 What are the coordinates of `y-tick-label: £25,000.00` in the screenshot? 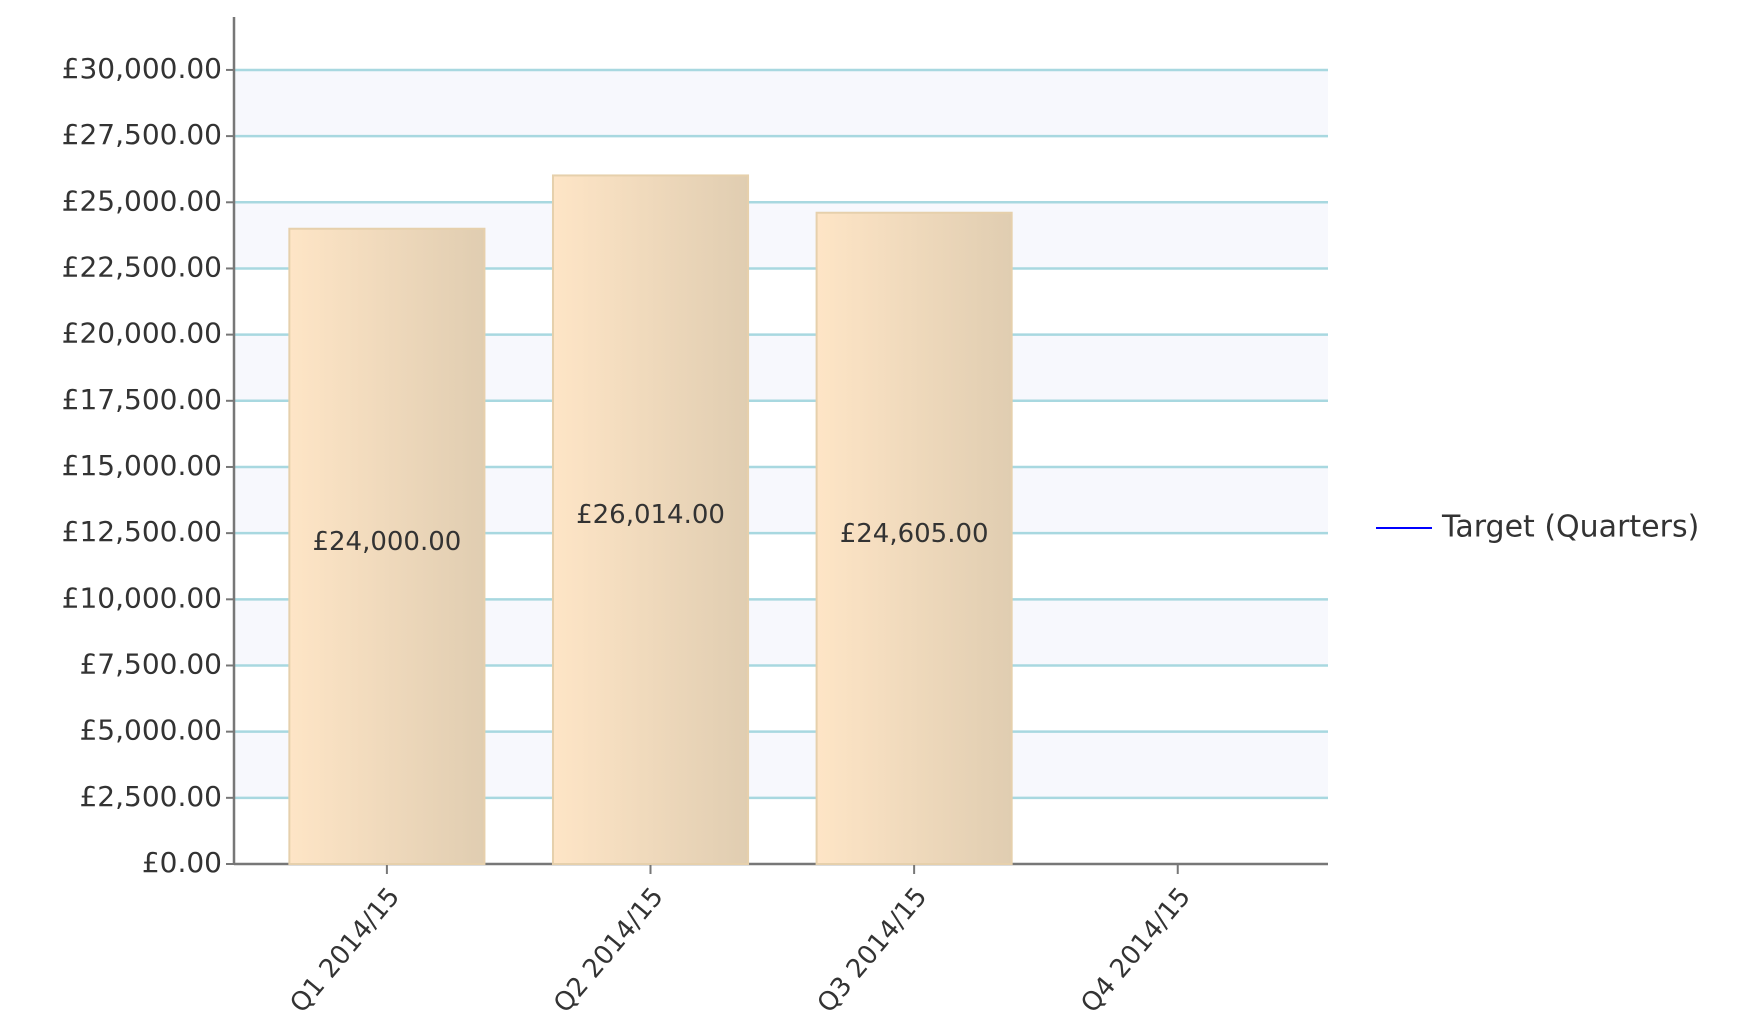 It's located at (142, 200).